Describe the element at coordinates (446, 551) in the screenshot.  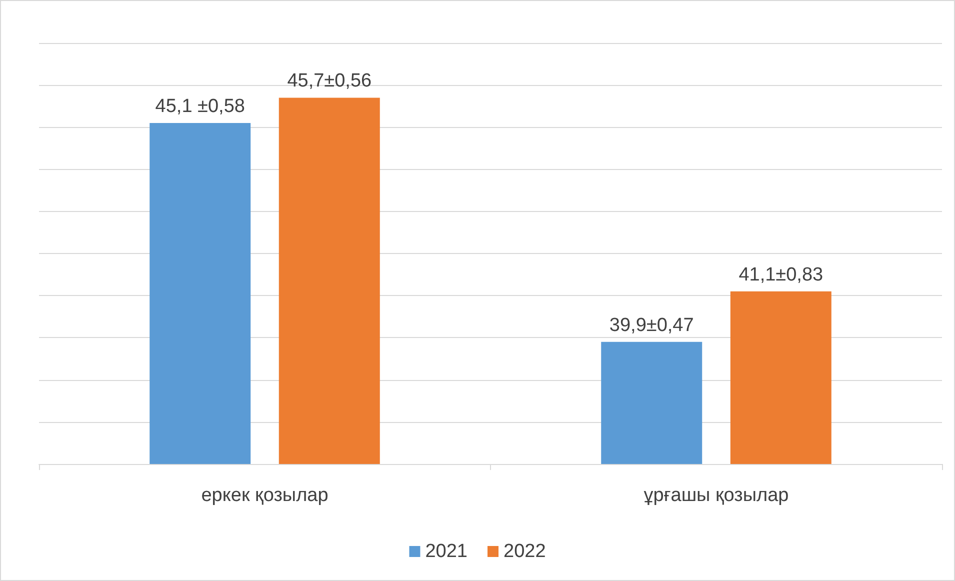
I see `legend-label: 2021` at that location.